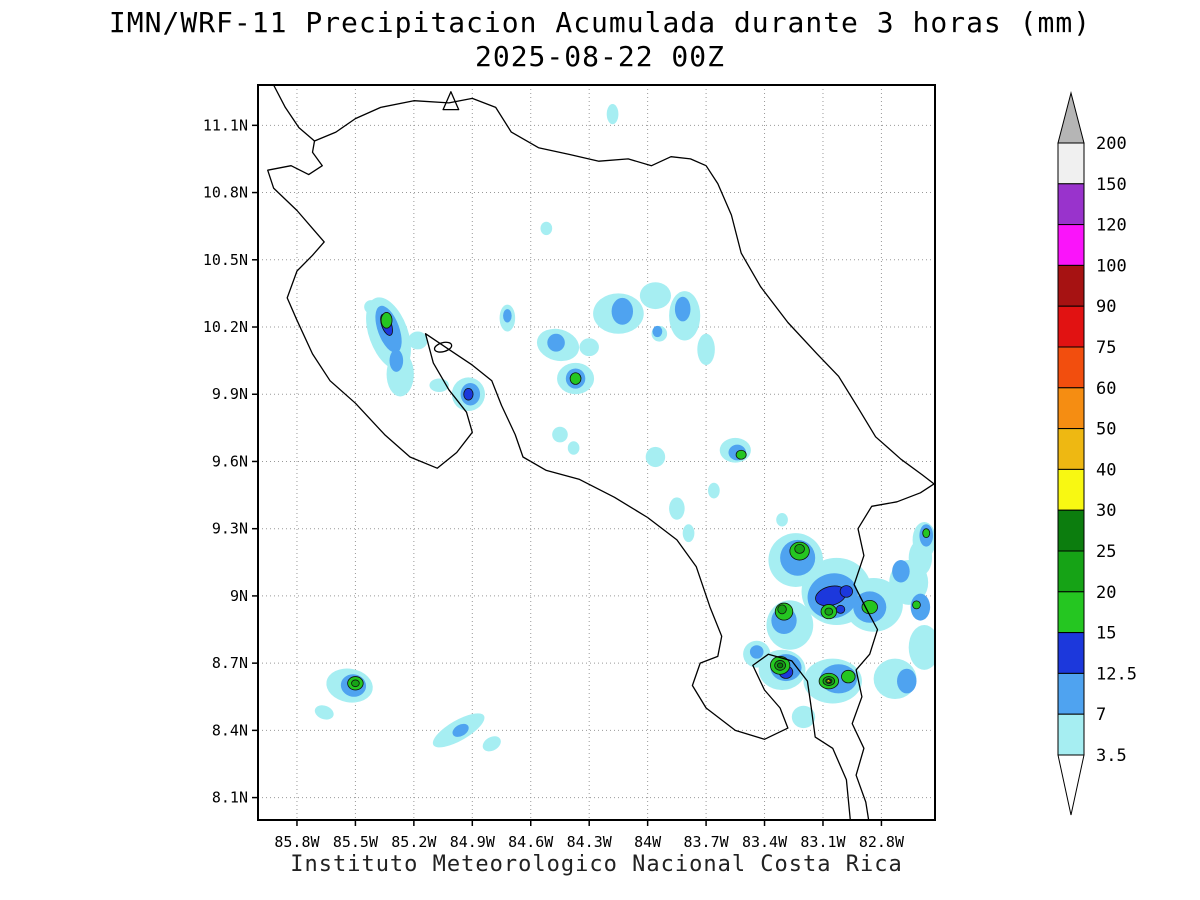 Image resolution: width=1200 pixels, height=900 pixels. What do you see at coordinates (1106, 593) in the screenshot?
I see `colorbar-tick-label: 20` at bounding box center [1106, 593].